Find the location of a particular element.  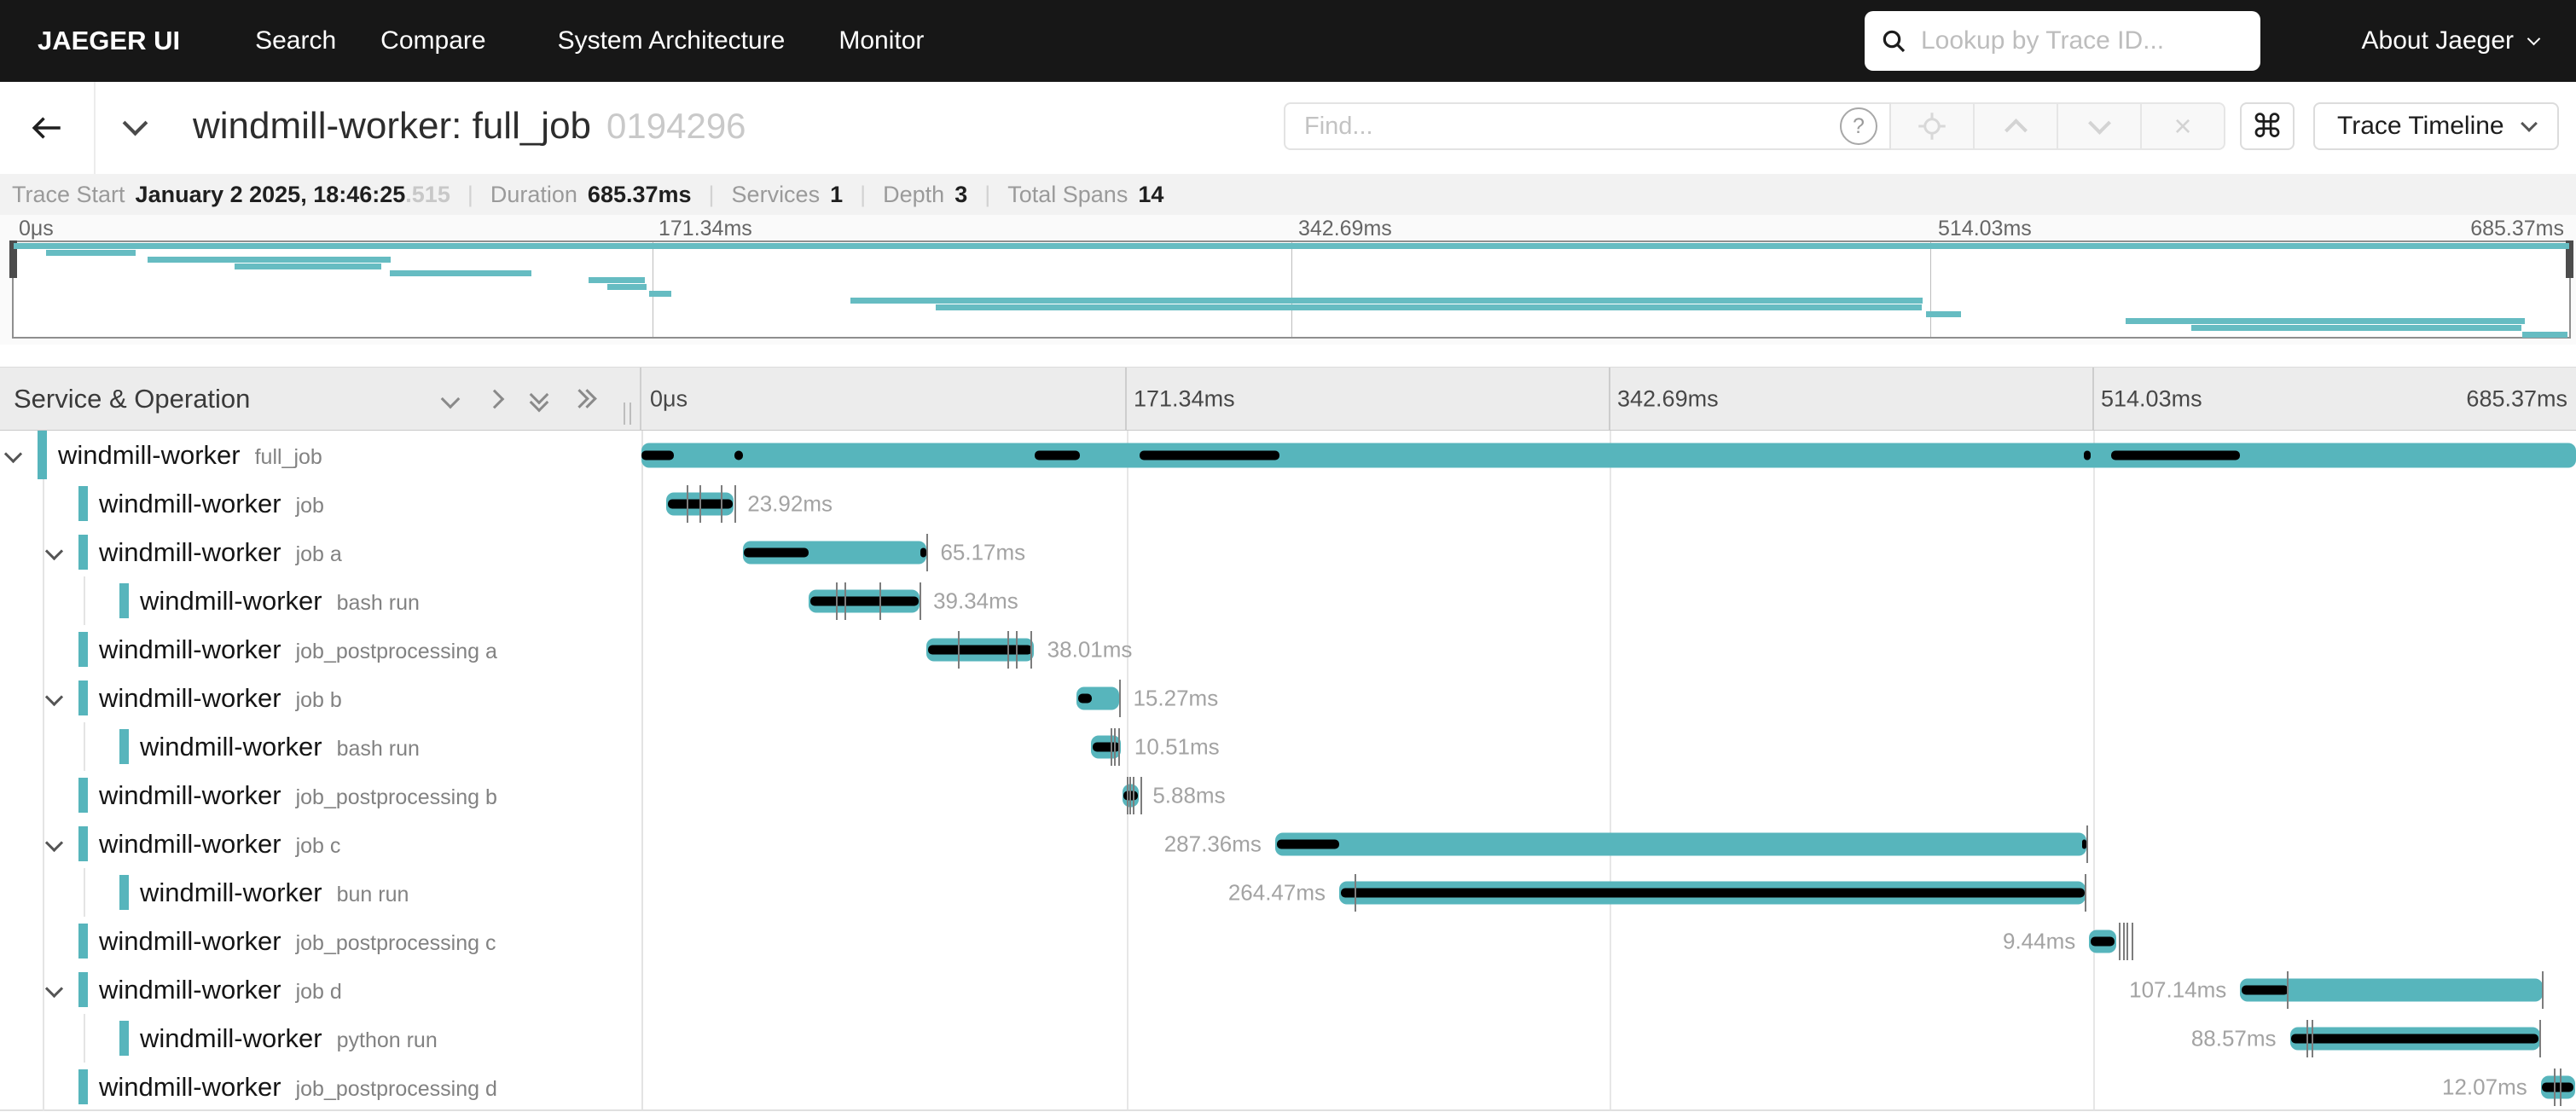

trace-lookup-box is located at coordinates (2062, 41).